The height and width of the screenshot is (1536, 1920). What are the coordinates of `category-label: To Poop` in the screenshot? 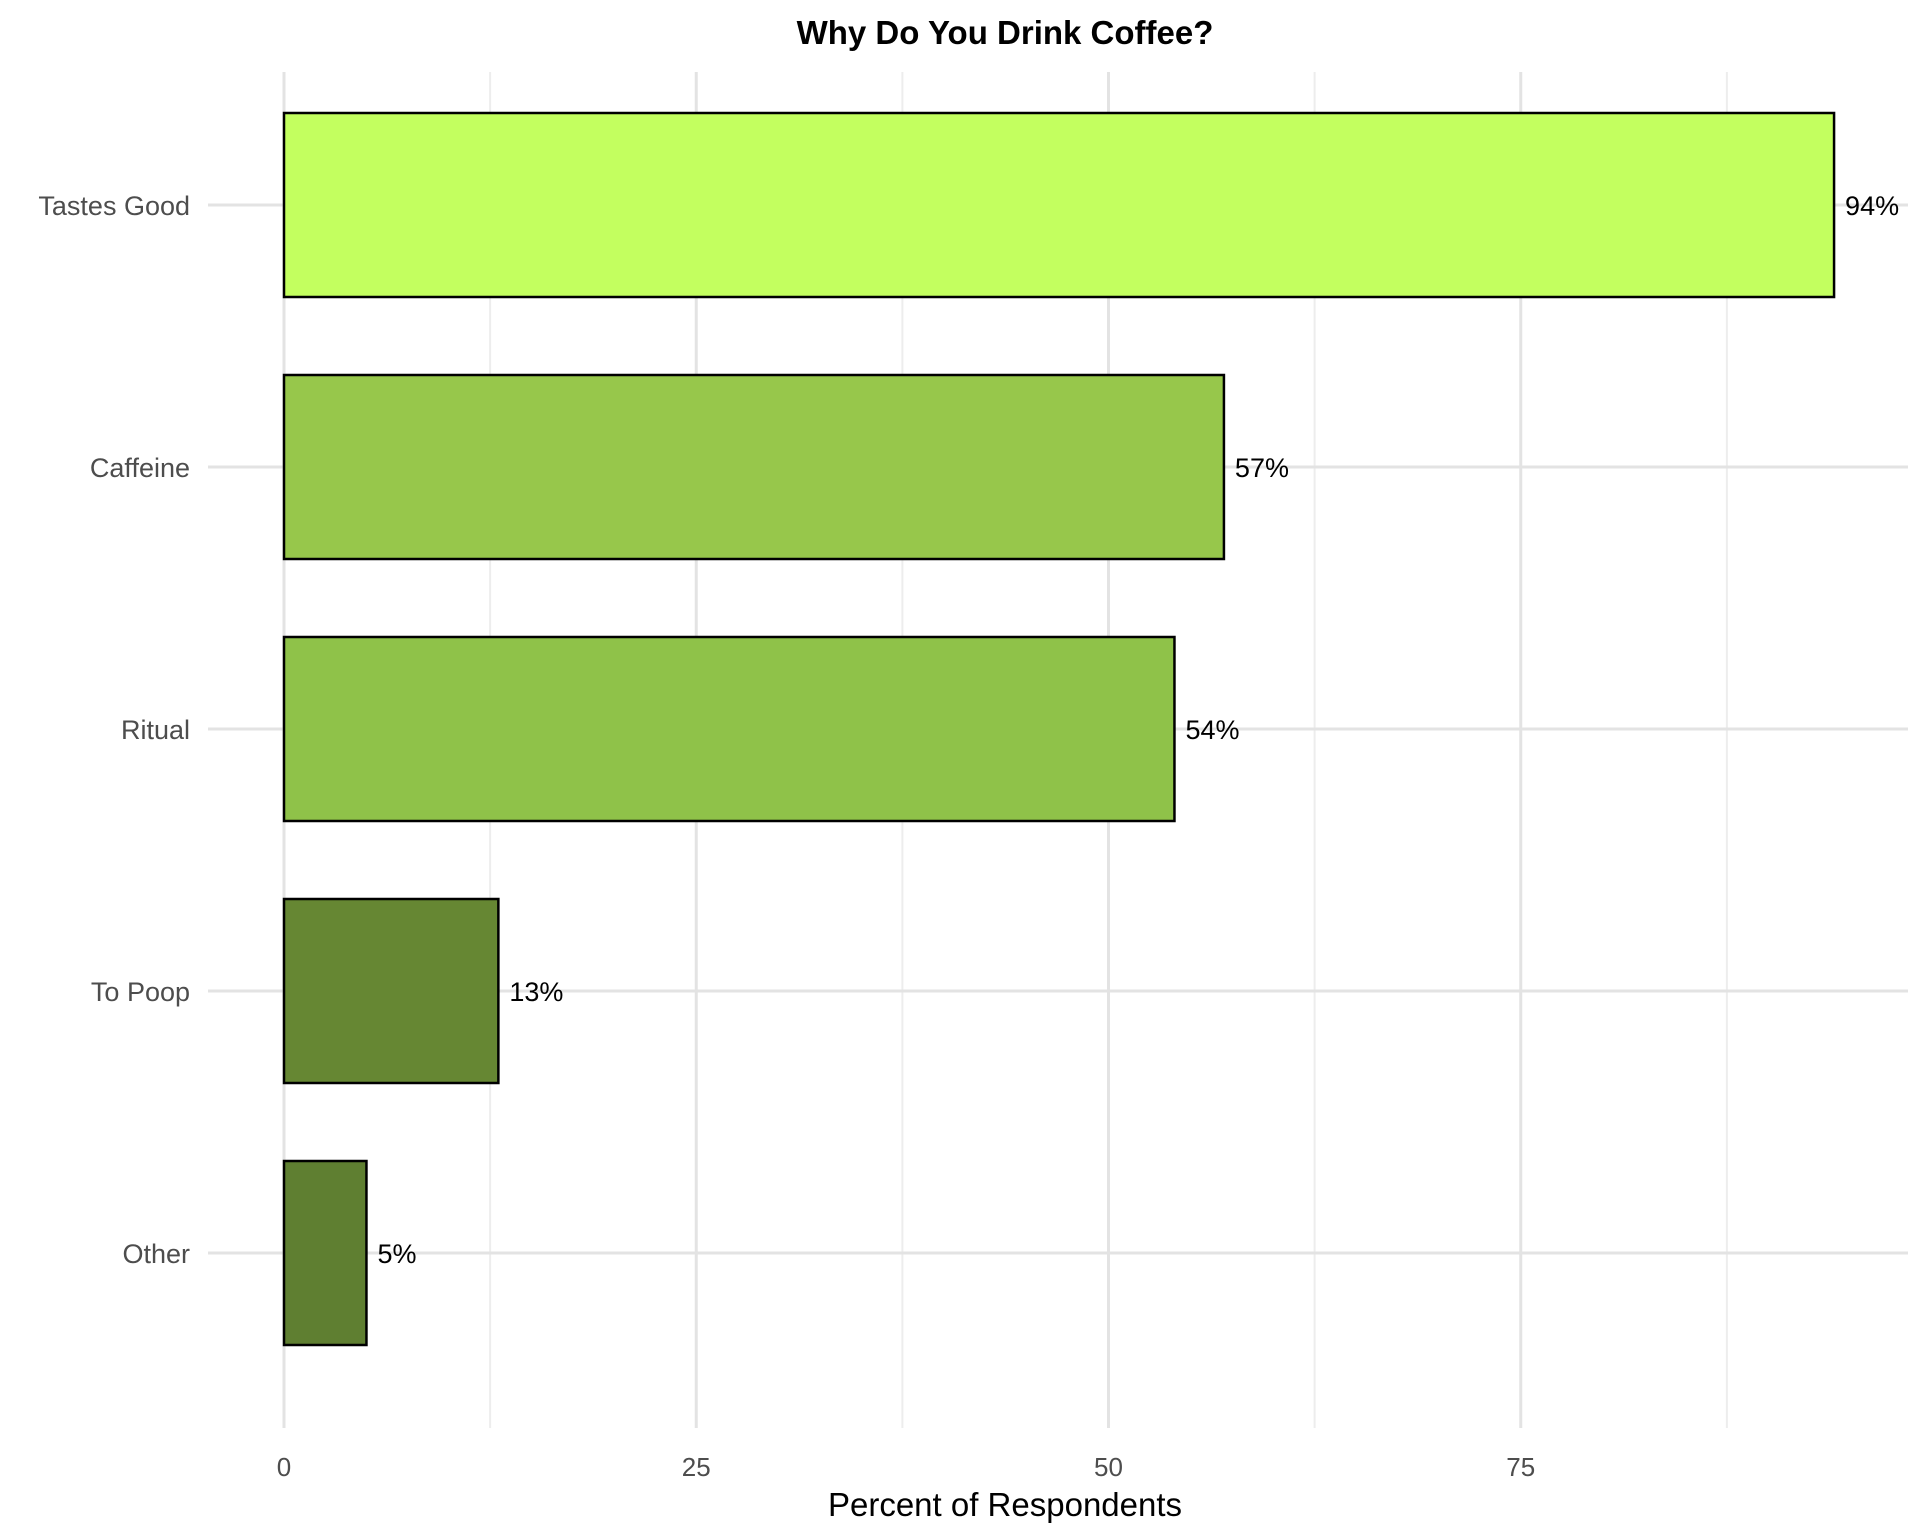 It's located at (140, 992).